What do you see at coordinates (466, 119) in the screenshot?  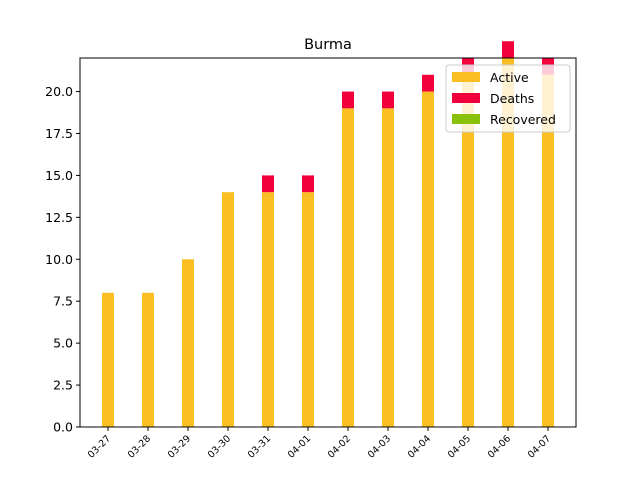 I see `legend-swatch-recovered` at bounding box center [466, 119].